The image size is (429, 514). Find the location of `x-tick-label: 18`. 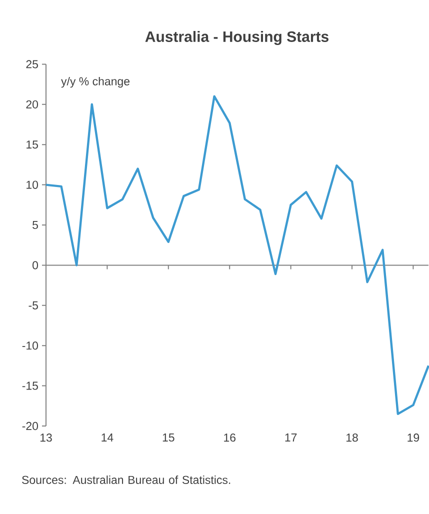

x-tick-label: 18 is located at coordinates (352, 438).